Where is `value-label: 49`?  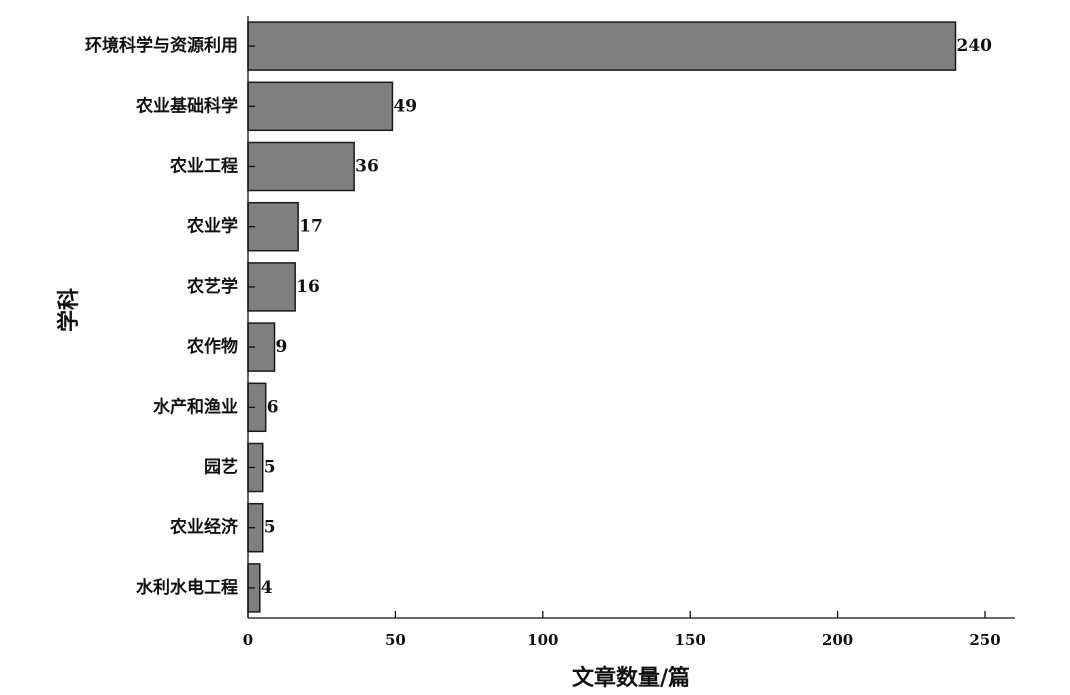
value-label: 49 is located at coordinates (405, 106).